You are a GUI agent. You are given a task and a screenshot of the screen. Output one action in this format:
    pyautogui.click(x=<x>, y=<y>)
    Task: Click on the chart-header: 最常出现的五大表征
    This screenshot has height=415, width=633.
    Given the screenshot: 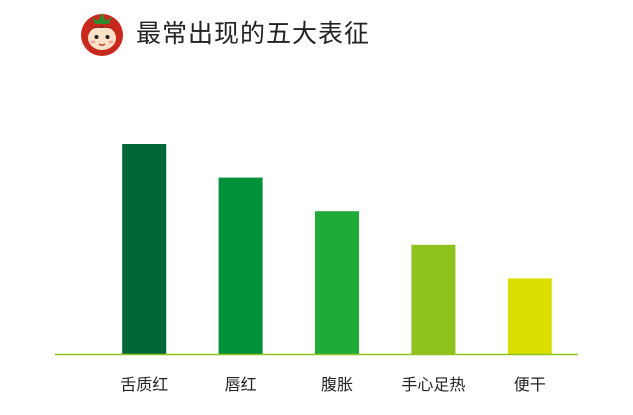 What is the action you would take?
    pyautogui.click(x=224, y=33)
    